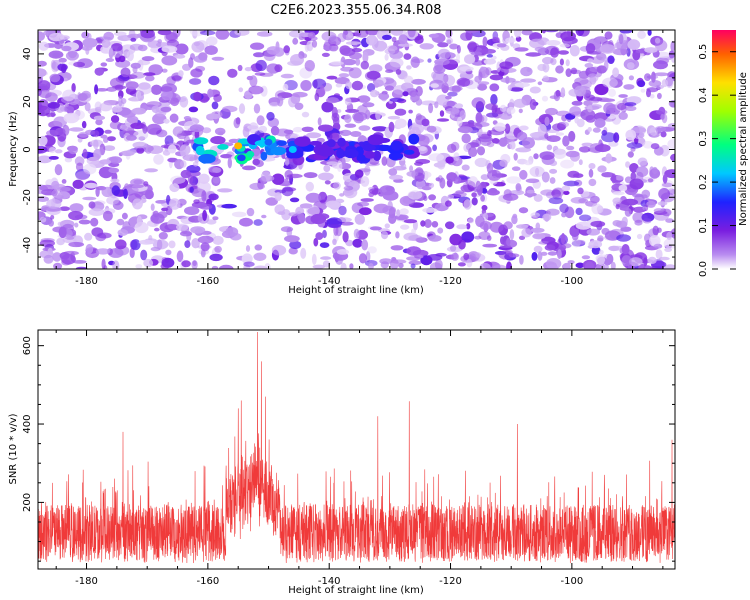  What do you see at coordinates (724, 149) in the screenshot?
I see `colorbar-gradient` at bounding box center [724, 149].